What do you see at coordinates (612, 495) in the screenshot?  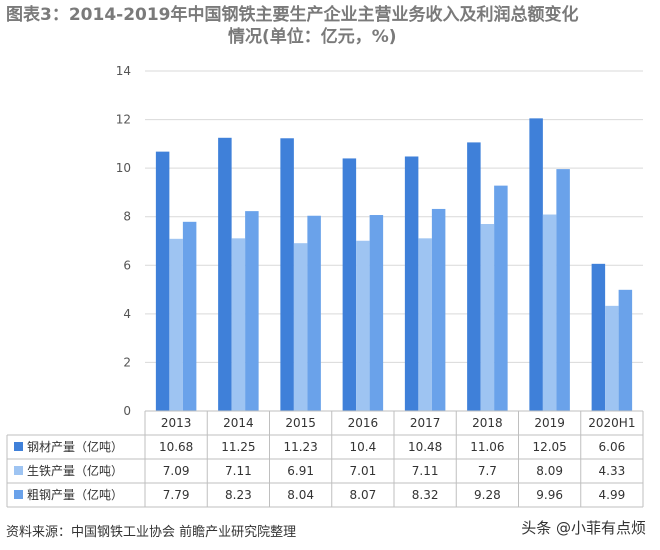 I see `data-label: 4.99` at bounding box center [612, 495].